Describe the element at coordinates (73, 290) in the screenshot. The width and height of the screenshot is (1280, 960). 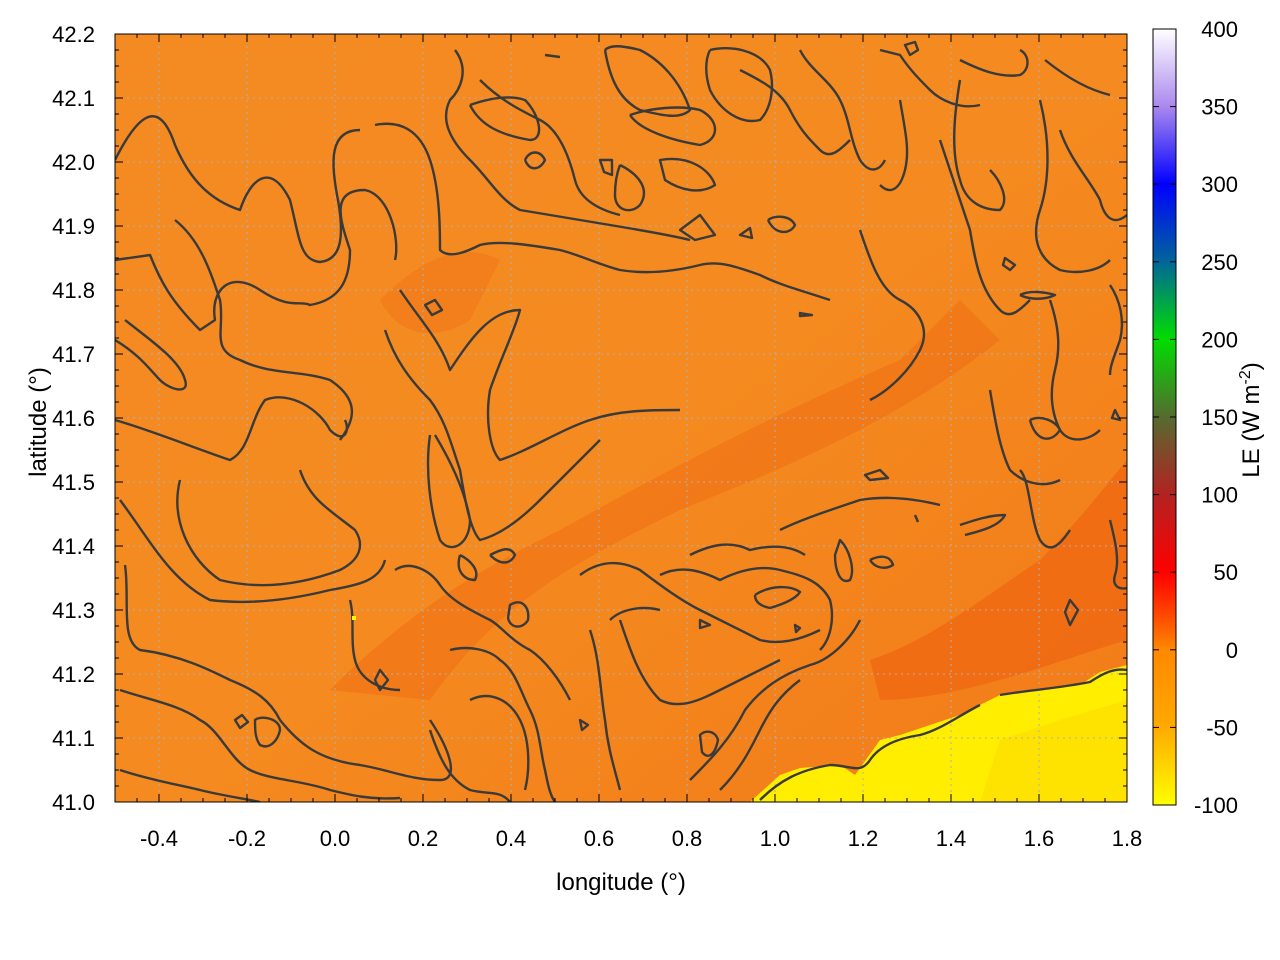
I see `y-tick-label: 41.8` at that location.